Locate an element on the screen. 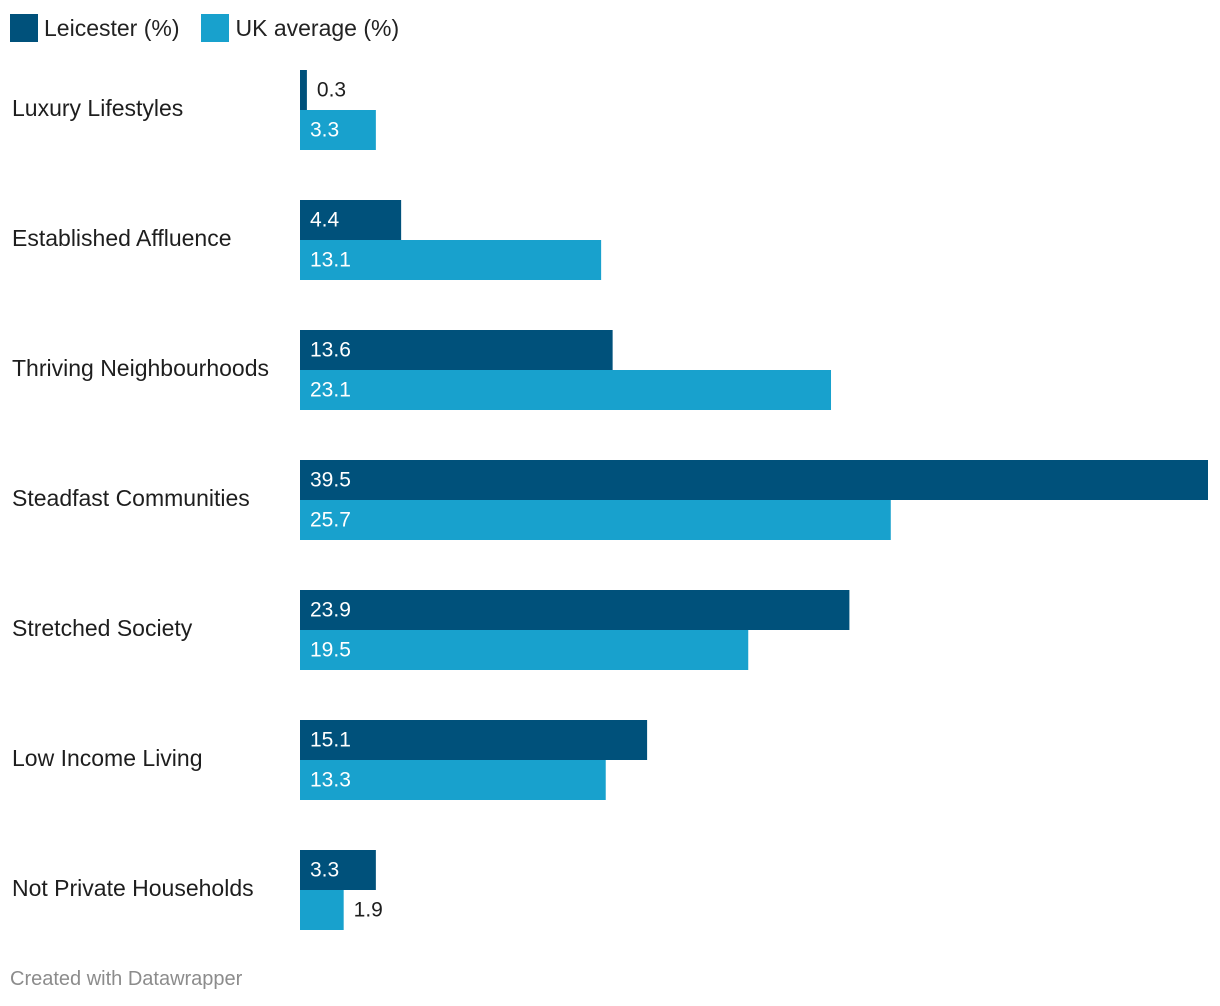 Image resolution: width=1220 pixels, height=1006 pixels. value-label-uk-average-thriving-neighbourhoods: 23.1 is located at coordinates (330, 390).